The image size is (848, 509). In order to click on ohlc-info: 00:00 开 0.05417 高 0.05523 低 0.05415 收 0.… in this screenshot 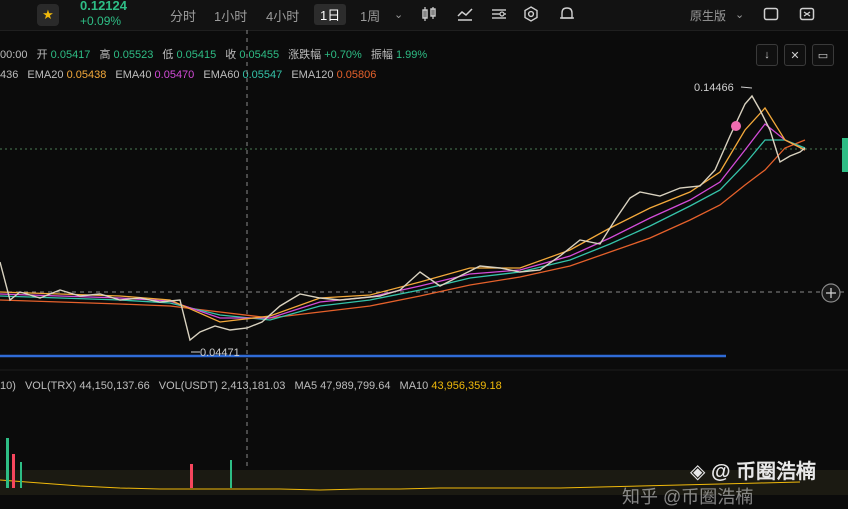, I will do `click(213, 54)`.